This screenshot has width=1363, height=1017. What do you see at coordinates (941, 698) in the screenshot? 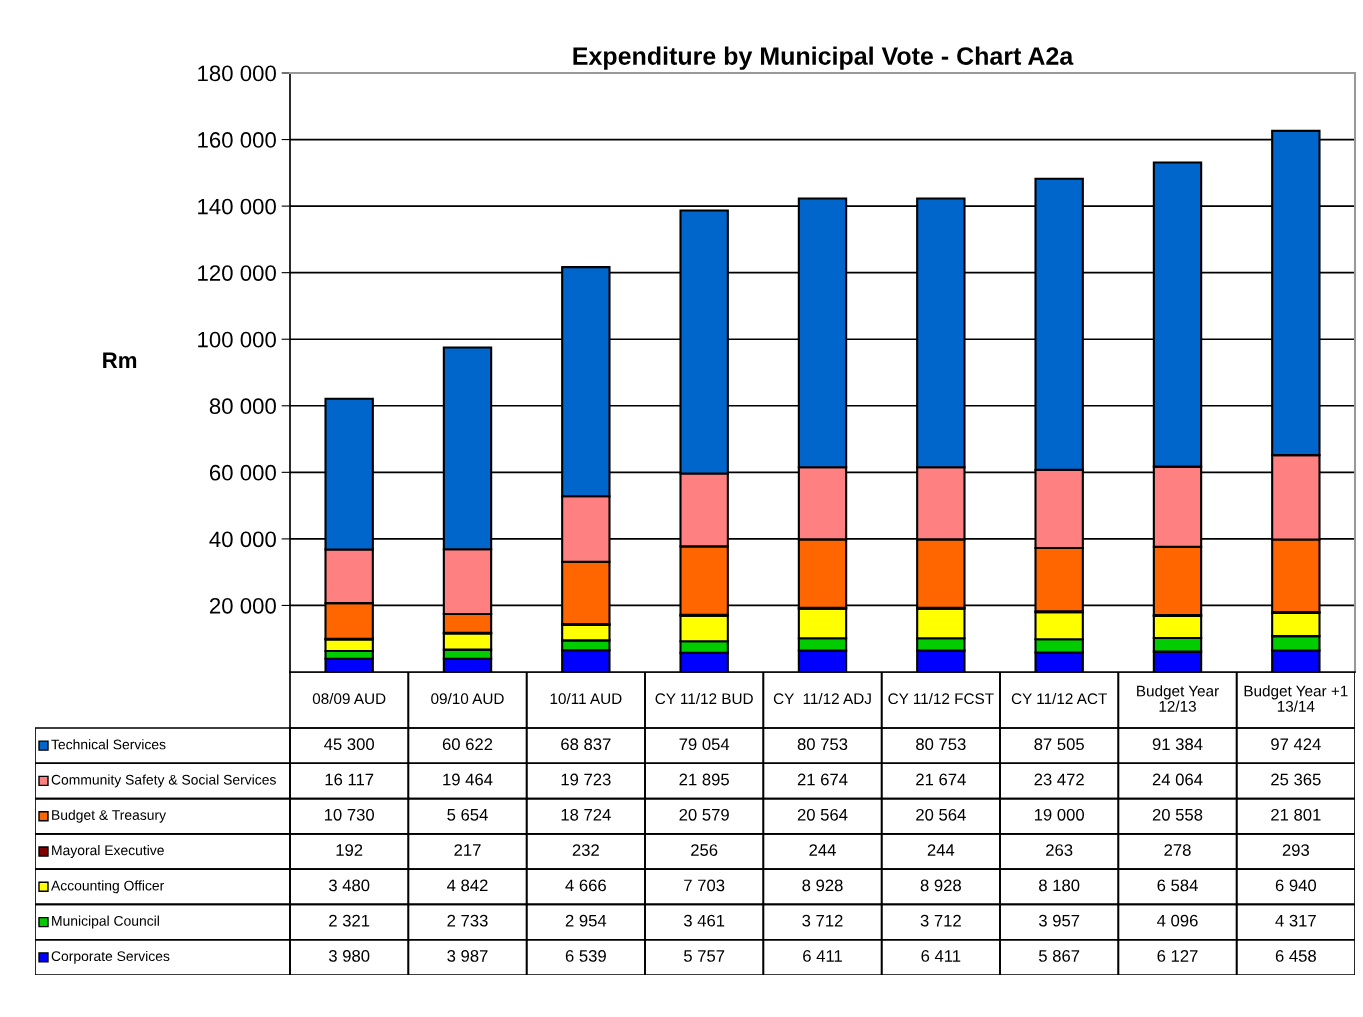
I see `x-tick-label: CY 11/12 FCST` at bounding box center [941, 698].